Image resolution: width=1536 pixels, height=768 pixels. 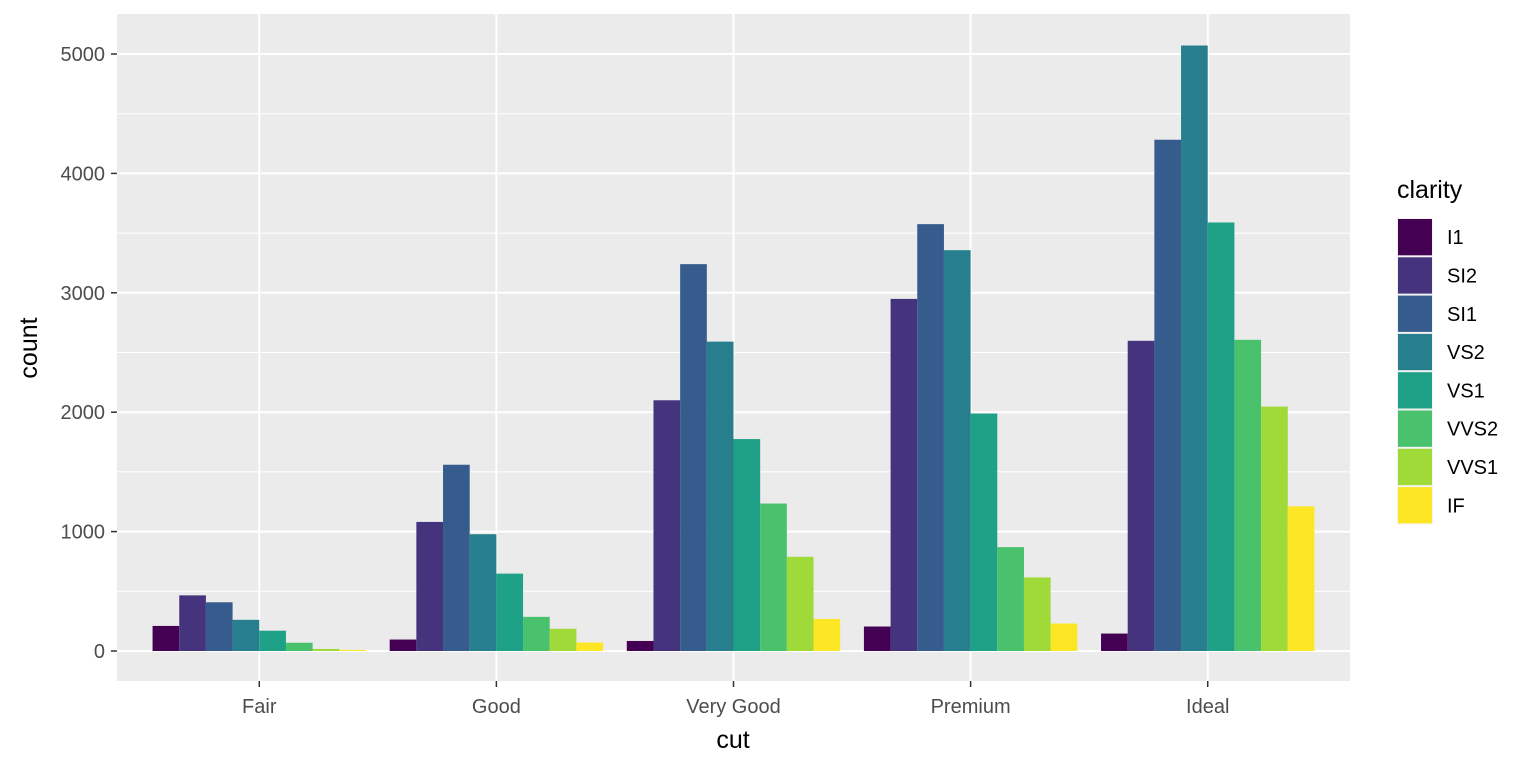 I want to click on x-axis: Fair Good Very Good Premium Ideal, so click(x=735, y=699).